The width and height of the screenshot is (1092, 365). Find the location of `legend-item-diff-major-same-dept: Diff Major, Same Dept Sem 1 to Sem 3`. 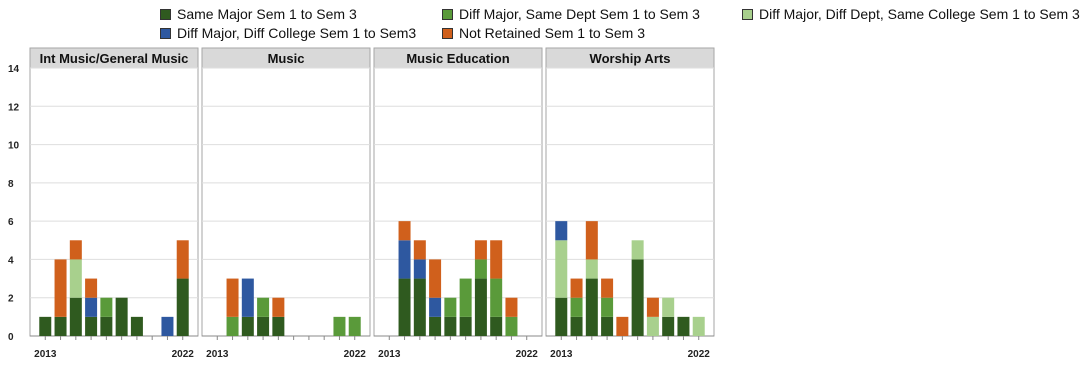

legend-item-diff-major-same-dept: Diff Major, Same Dept Sem 1 to Sem 3 is located at coordinates (571, 14).